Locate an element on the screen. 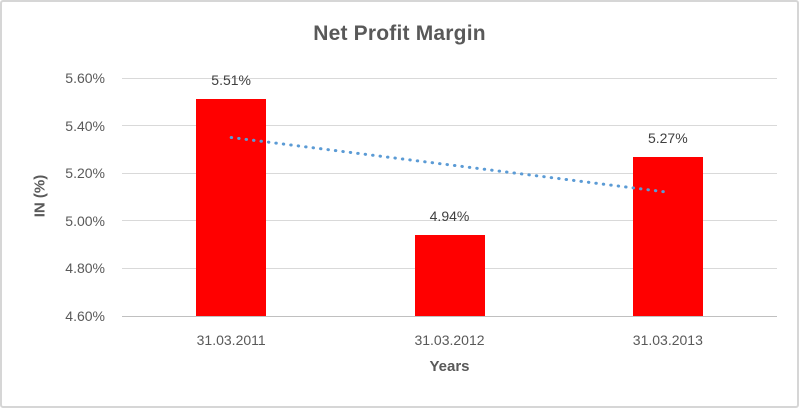  x-tick-label: 31.03.2012 is located at coordinates (449, 340).